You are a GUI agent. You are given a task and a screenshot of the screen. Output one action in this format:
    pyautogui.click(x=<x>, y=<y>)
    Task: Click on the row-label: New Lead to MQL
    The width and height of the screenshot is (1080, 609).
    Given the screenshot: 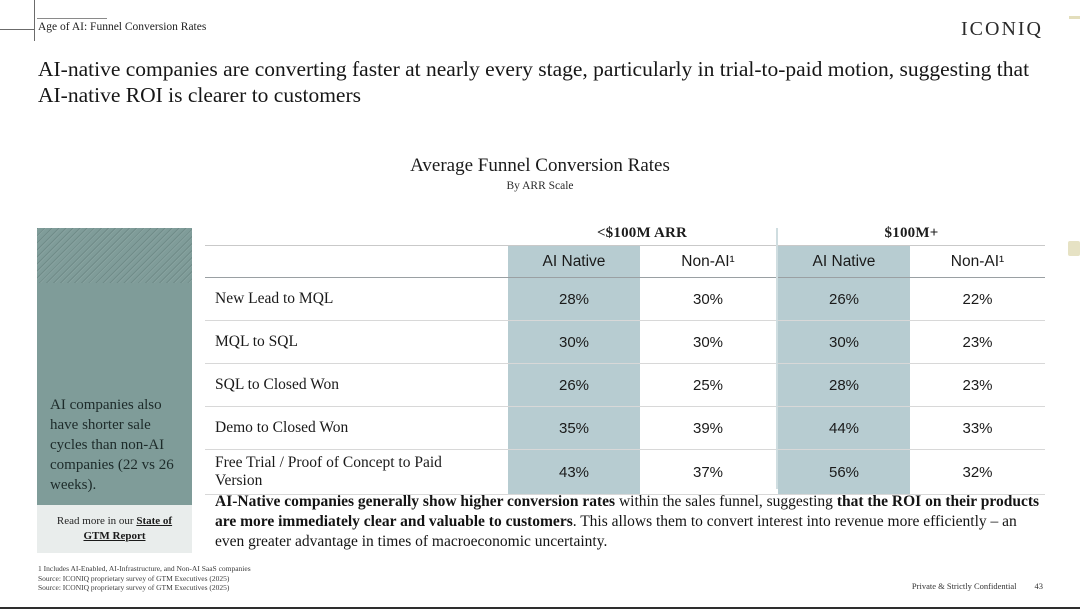 What is the action you would take?
    pyautogui.click(x=274, y=299)
    